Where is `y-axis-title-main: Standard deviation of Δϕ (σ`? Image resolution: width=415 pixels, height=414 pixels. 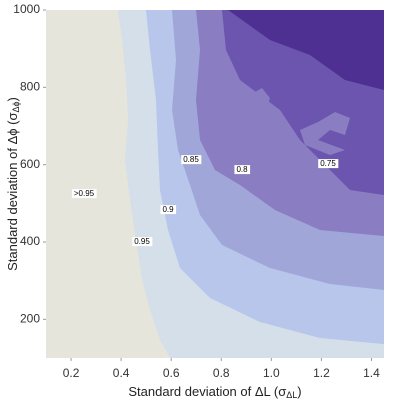
y-axis-title-main: Standard deviation of Δϕ (σ is located at coordinates (12, 192).